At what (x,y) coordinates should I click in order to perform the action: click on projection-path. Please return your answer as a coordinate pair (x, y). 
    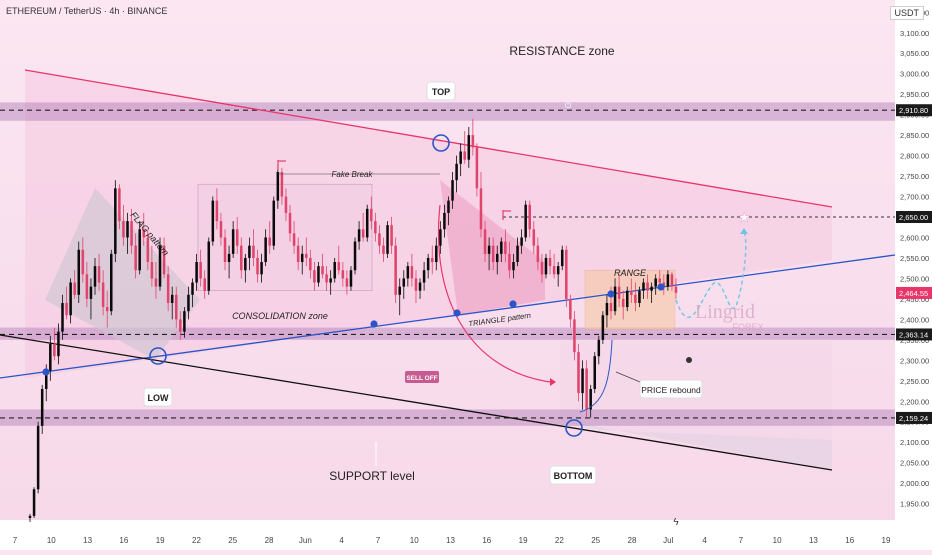
    Looking at the image, I should click on (711, 274).